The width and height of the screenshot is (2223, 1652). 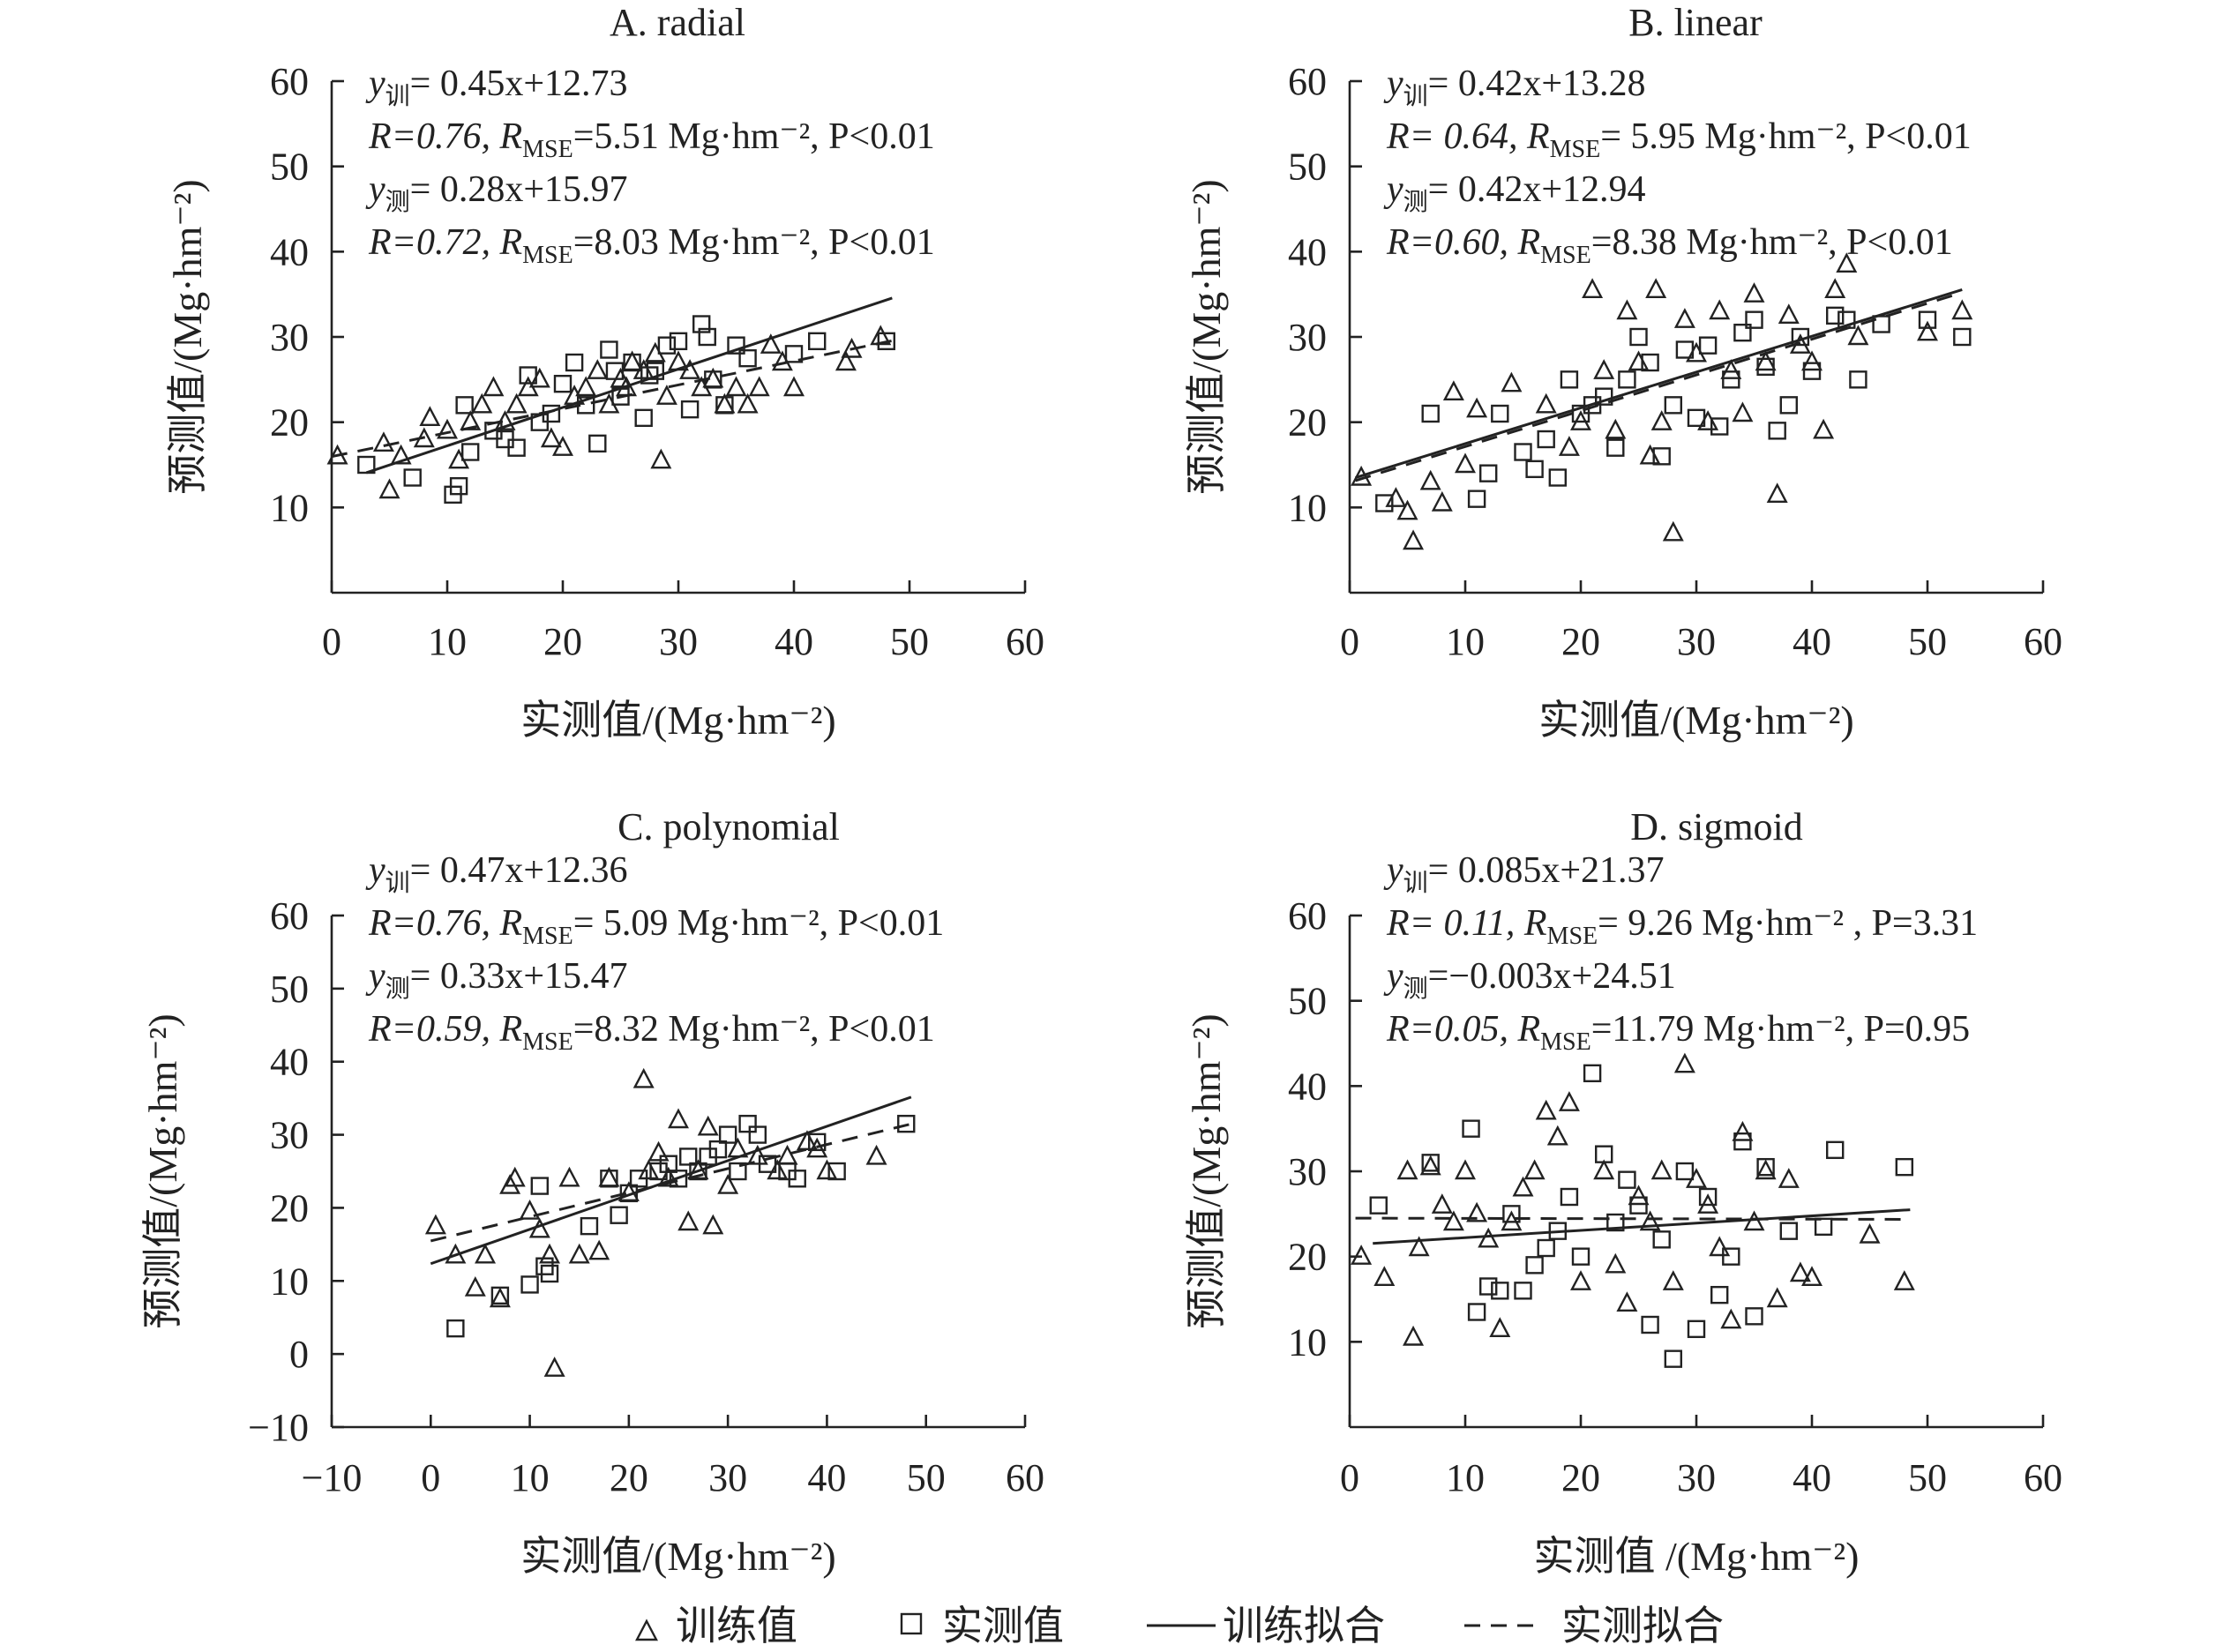 I want to click on x-tick-label: 10, so click(x=530, y=1477).